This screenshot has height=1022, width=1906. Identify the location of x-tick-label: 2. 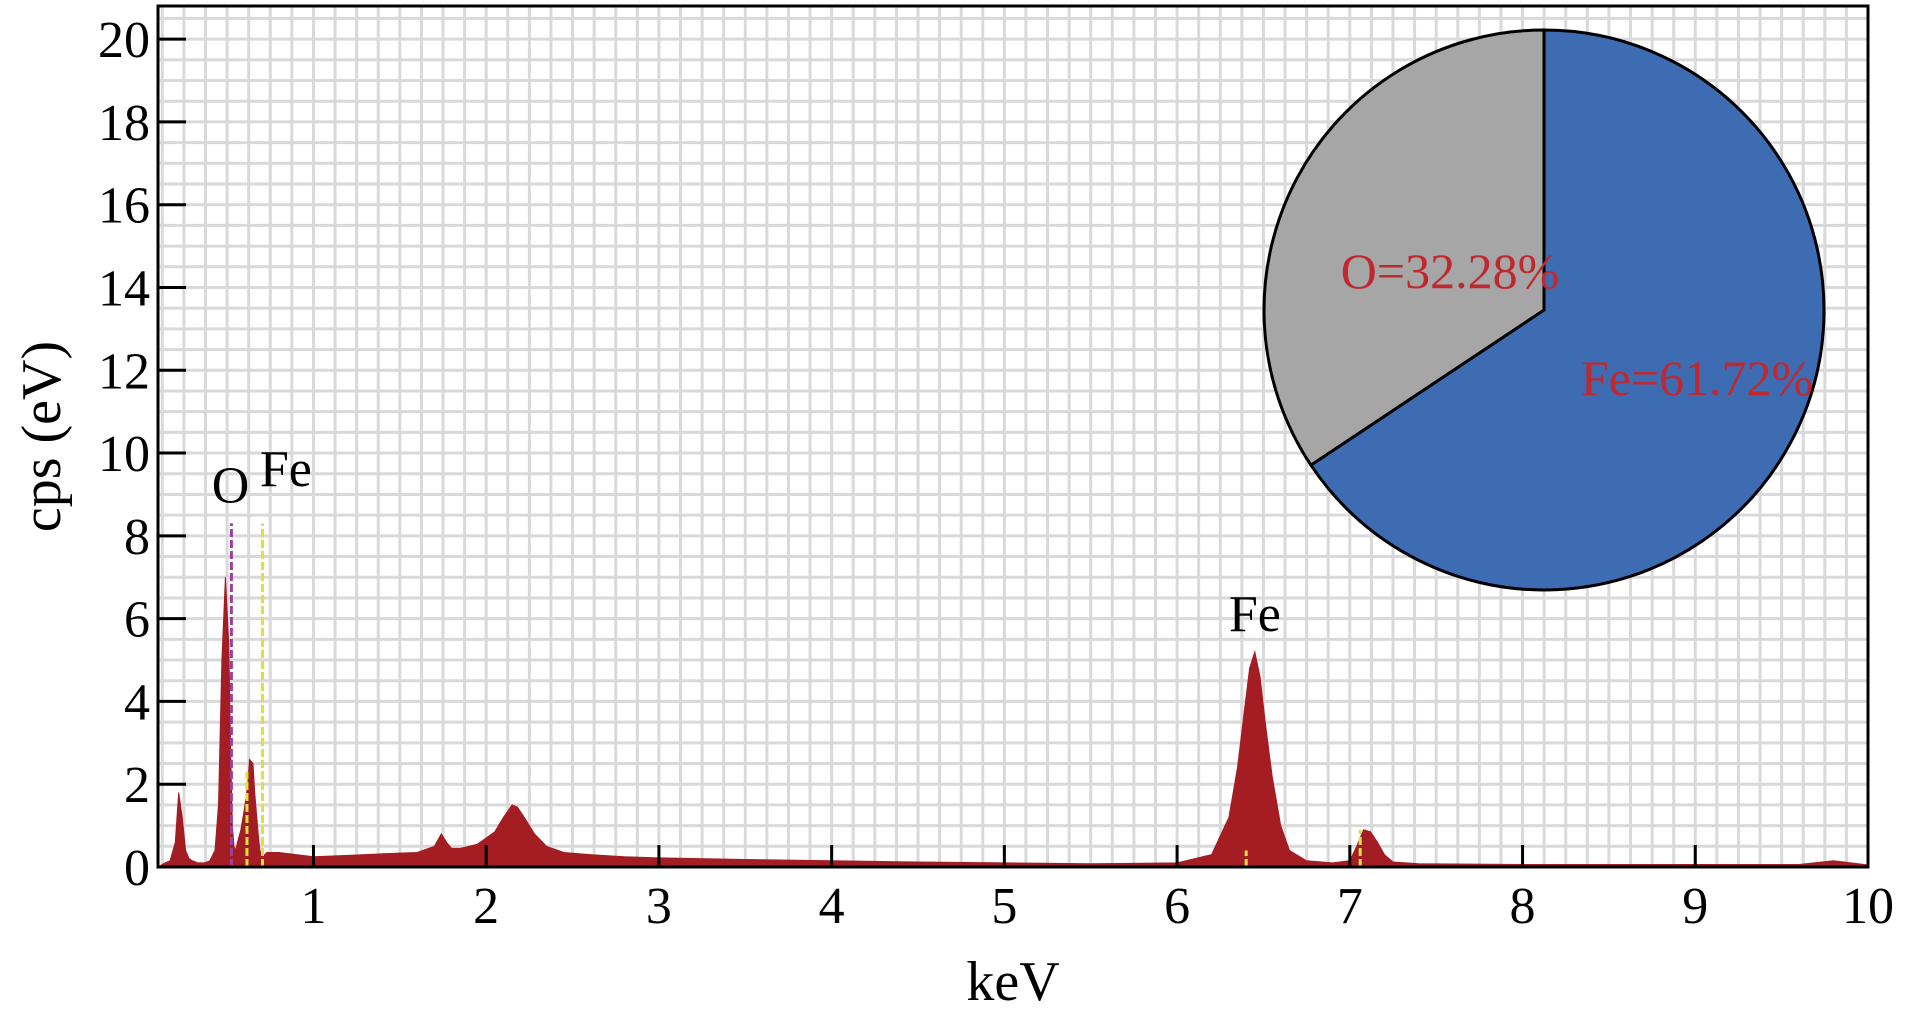
(486, 906).